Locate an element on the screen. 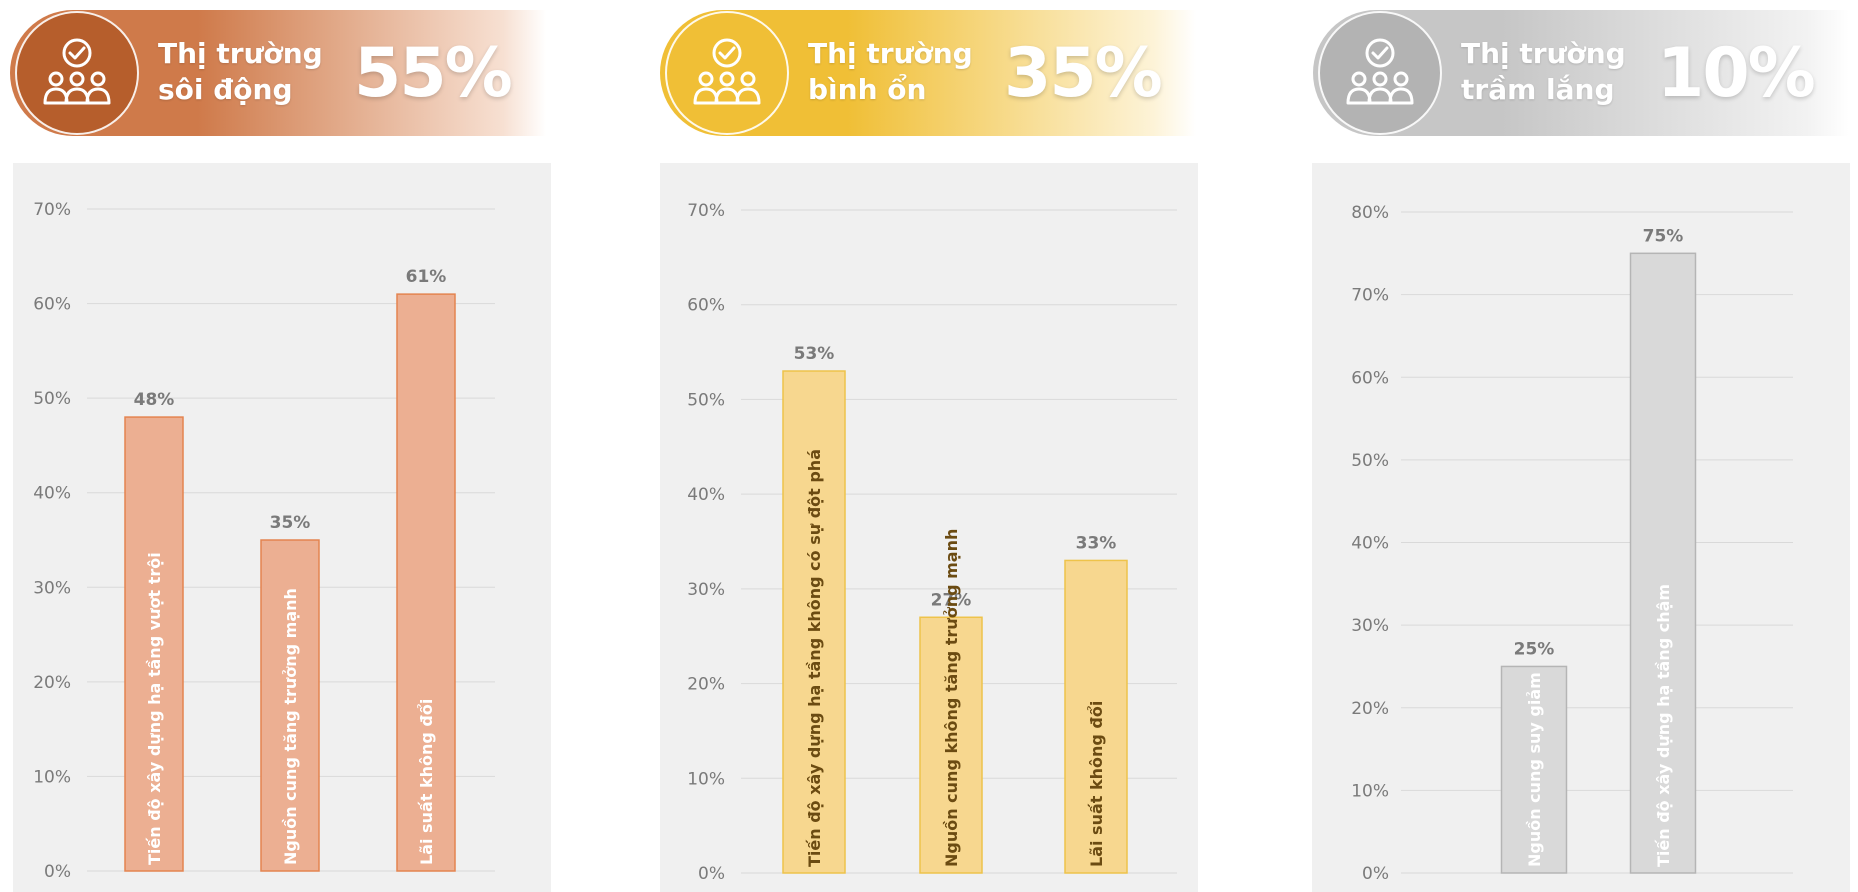 Image resolution: width=1858 pixels, height=892 pixels. segment-share: 55% is located at coordinates (433, 73).